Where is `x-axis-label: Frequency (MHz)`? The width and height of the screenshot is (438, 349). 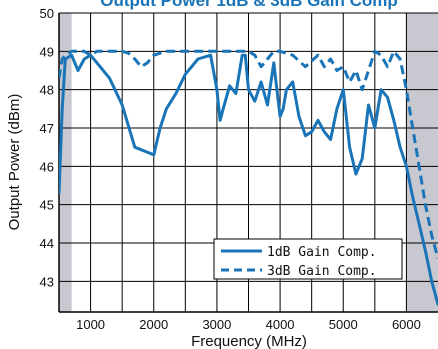
x-axis-label: Frequency (MHz) is located at coordinates (249, 341).